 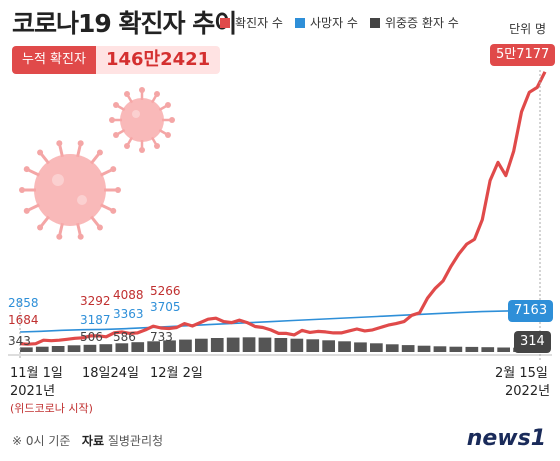 I want to click on virus-icon-small, so click(x=142, y=120).